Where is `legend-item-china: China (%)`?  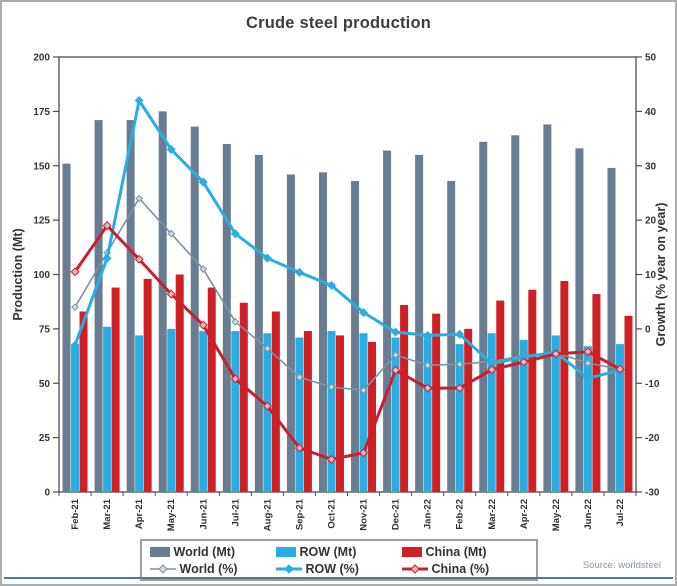
legend-item-china: China (%) is located at coordinates (464, 569).